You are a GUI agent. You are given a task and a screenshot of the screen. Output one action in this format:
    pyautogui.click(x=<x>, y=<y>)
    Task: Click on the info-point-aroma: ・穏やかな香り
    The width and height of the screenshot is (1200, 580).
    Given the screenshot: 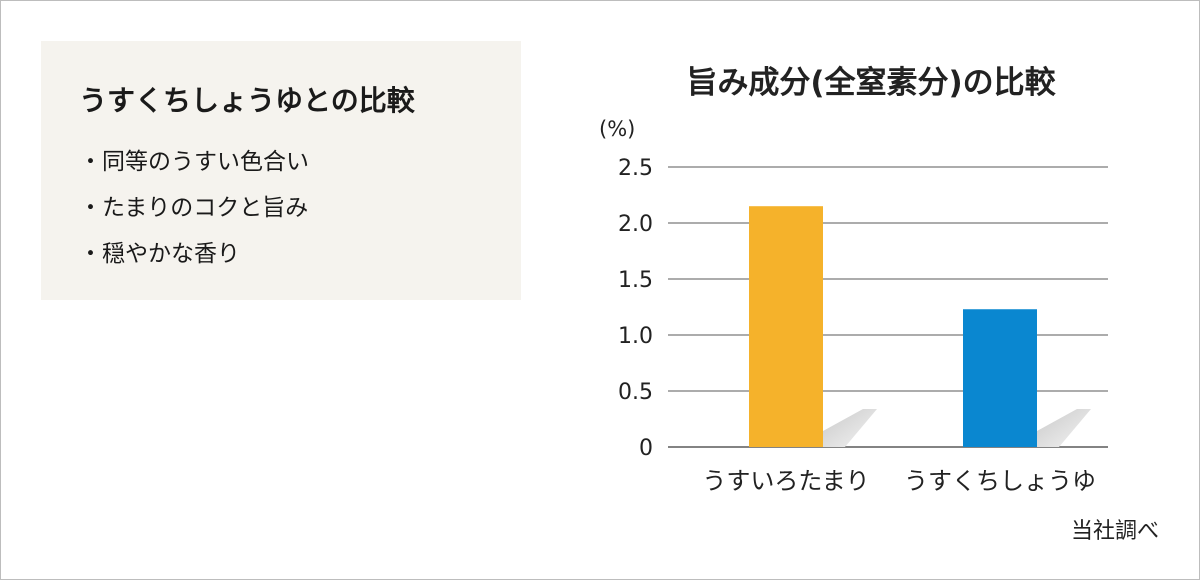 What is the action you would take?
    pyautogui.click(x=159, y=254)
    